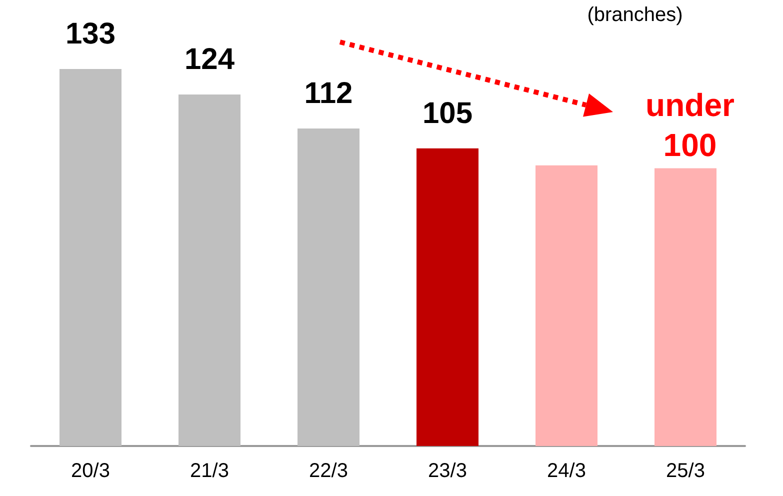  I want to click on data-label: 105, so click(447, 113).